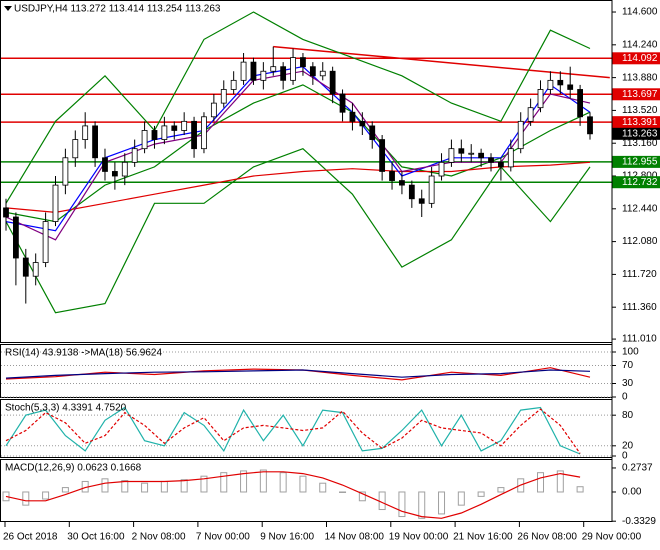  Describe the element at coordinates (625, 456) in the screenshot. I see `y-tick-label: 0` at that location.